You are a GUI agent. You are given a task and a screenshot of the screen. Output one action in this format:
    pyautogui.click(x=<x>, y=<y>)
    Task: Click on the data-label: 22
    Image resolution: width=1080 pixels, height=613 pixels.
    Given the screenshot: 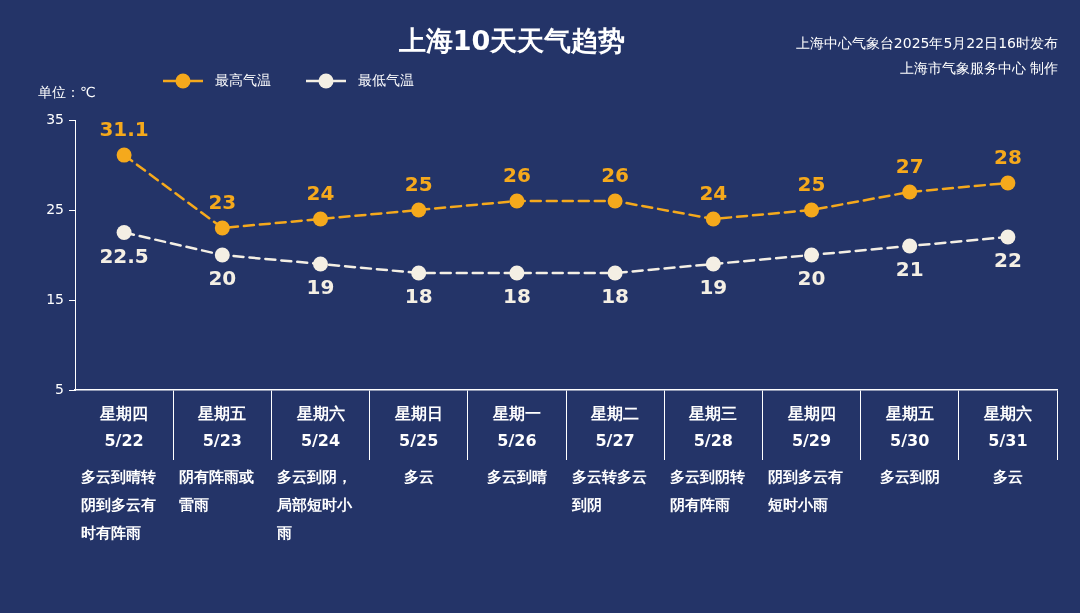 What is the action you would take?
    pyautogui.click(x=1007, y=260)
    